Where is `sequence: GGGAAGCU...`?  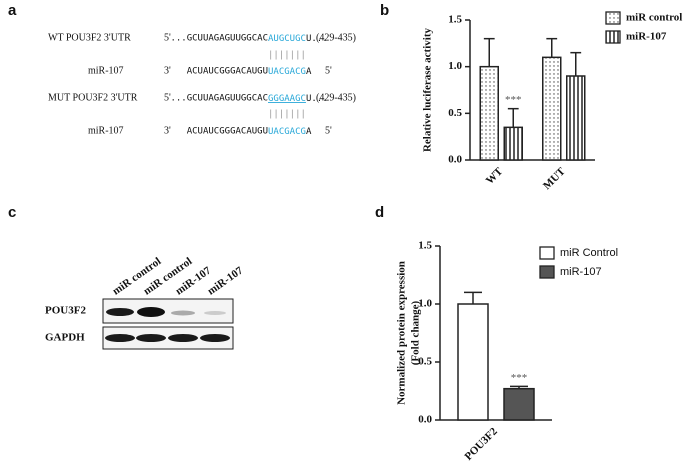 sequence: GGGAAGCU... is located at coordinates (298, 99).